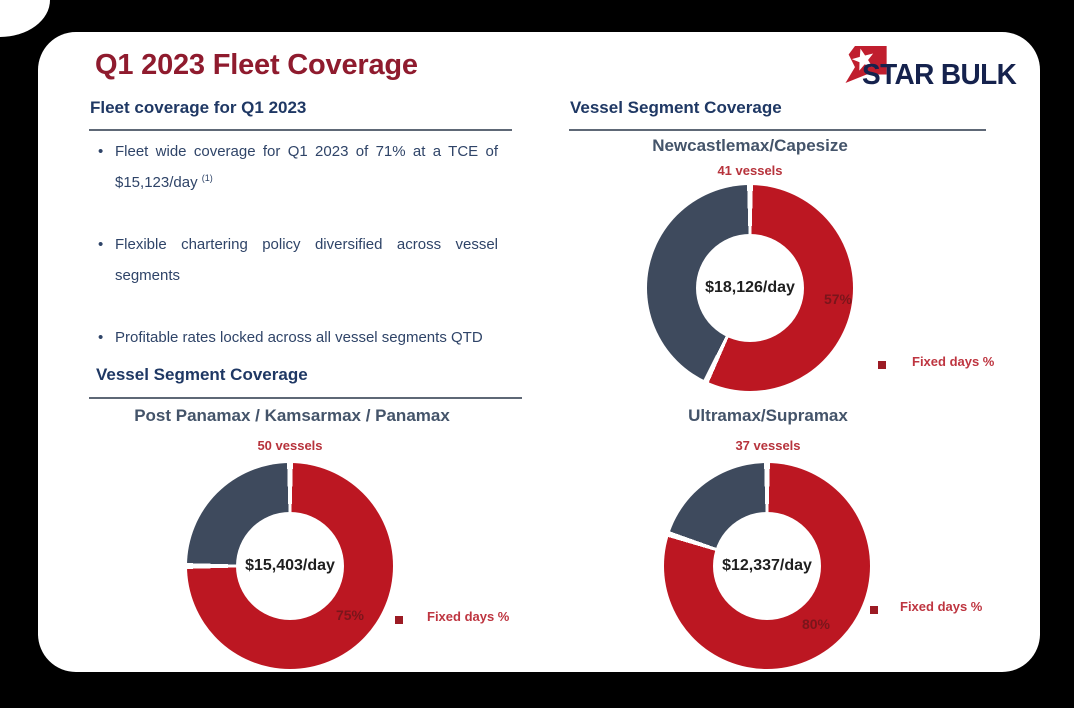 The image size is (1074, 708). I want to click on tce-center-label: $15,403/day, so click(290, 565).